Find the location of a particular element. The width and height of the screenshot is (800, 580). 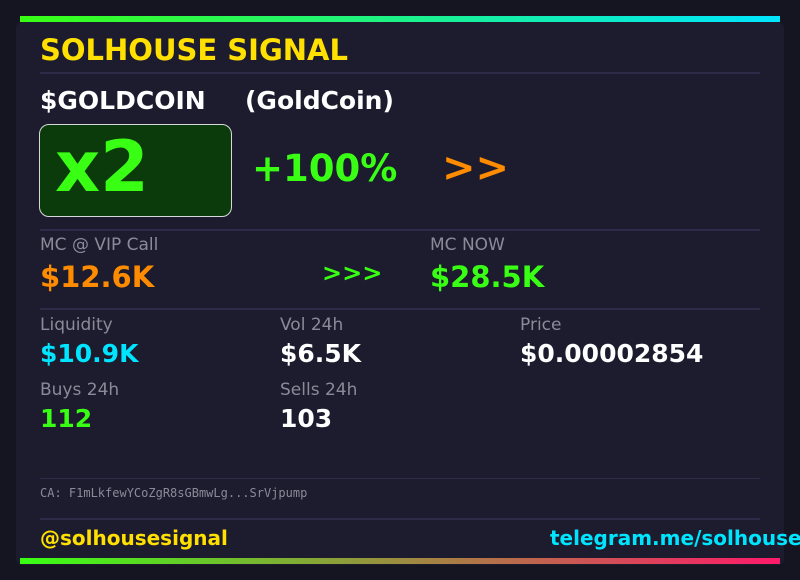

mc-call-label: MC @ VIP Call is located at coordinates (99, 245).